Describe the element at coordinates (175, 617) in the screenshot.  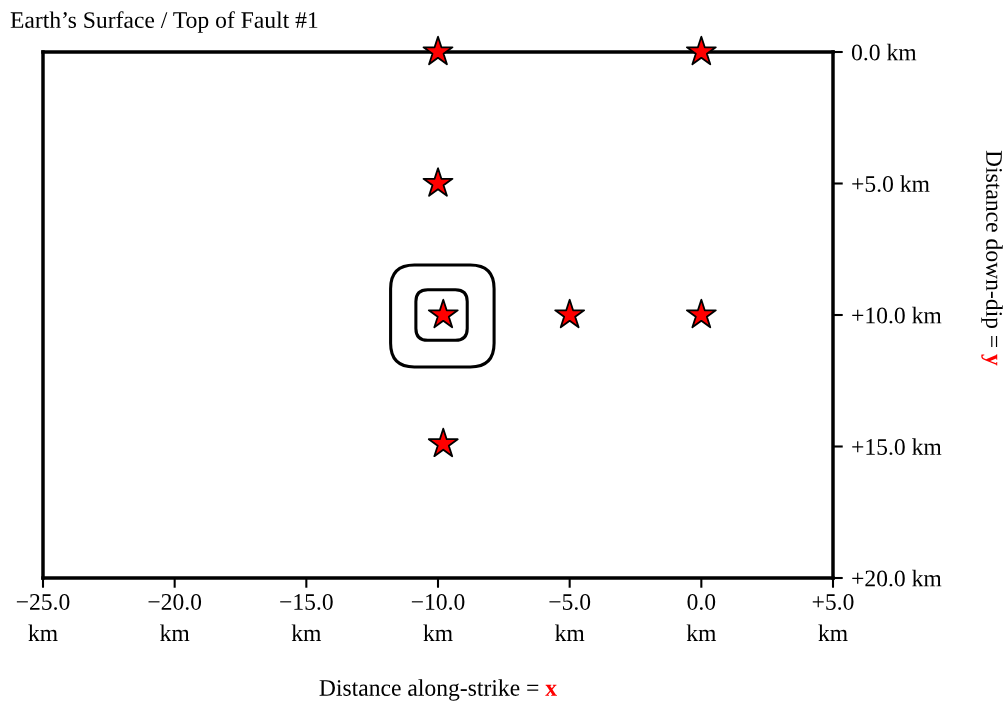
I see `x-tick-label: −20.0 km` at that location.